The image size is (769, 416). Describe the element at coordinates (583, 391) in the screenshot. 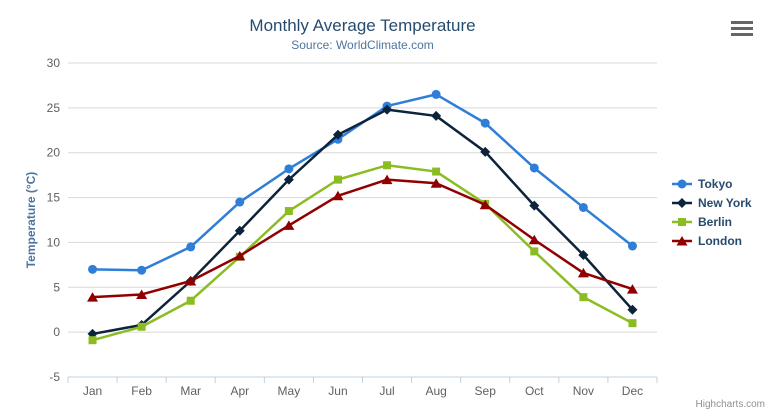

I see `x-tick-label: Nov` at that location.